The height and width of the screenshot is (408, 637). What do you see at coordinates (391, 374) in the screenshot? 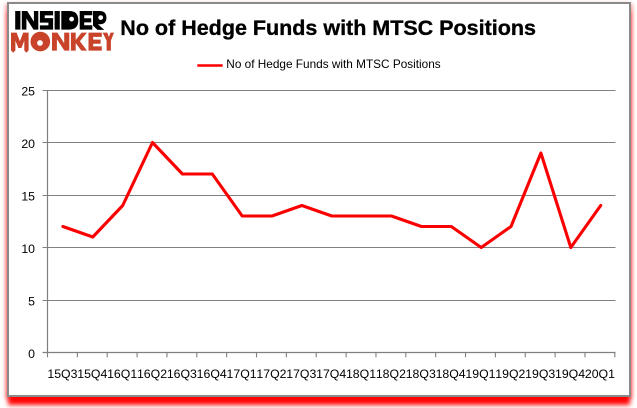
I see `svg-text: 18Q2` at bounding box center [391, 374].